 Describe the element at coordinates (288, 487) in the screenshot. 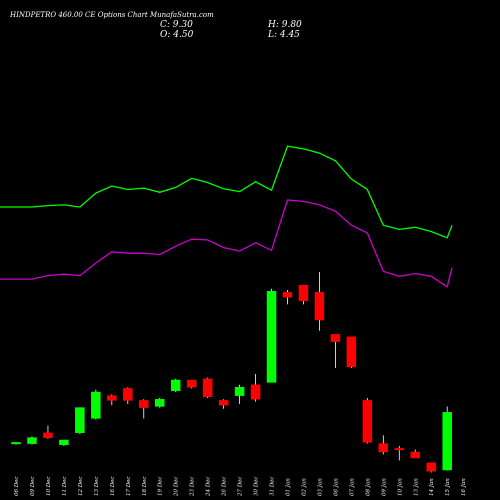

I see `x-tick-label: 01 Jan` at that location.